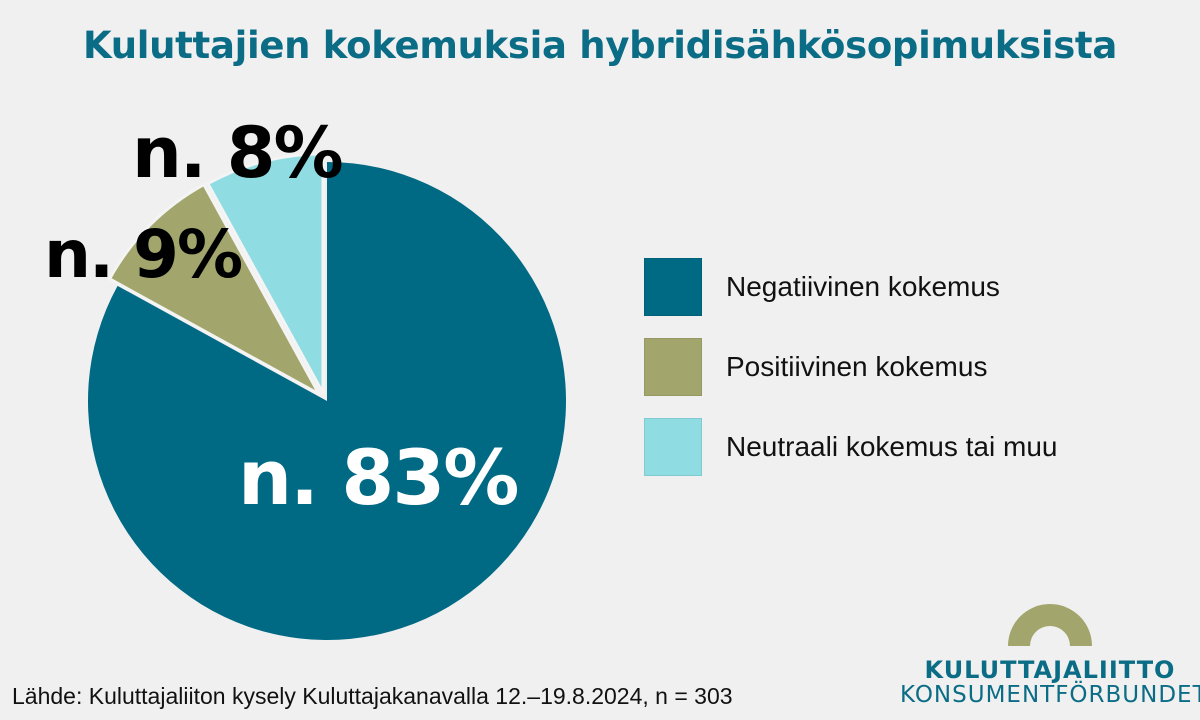 This screenshot has height=720, width=1200. What do you see at coordinates (265, 273) in the screenshot?
I see `slice-neutral` at bounding box center [265, 273].